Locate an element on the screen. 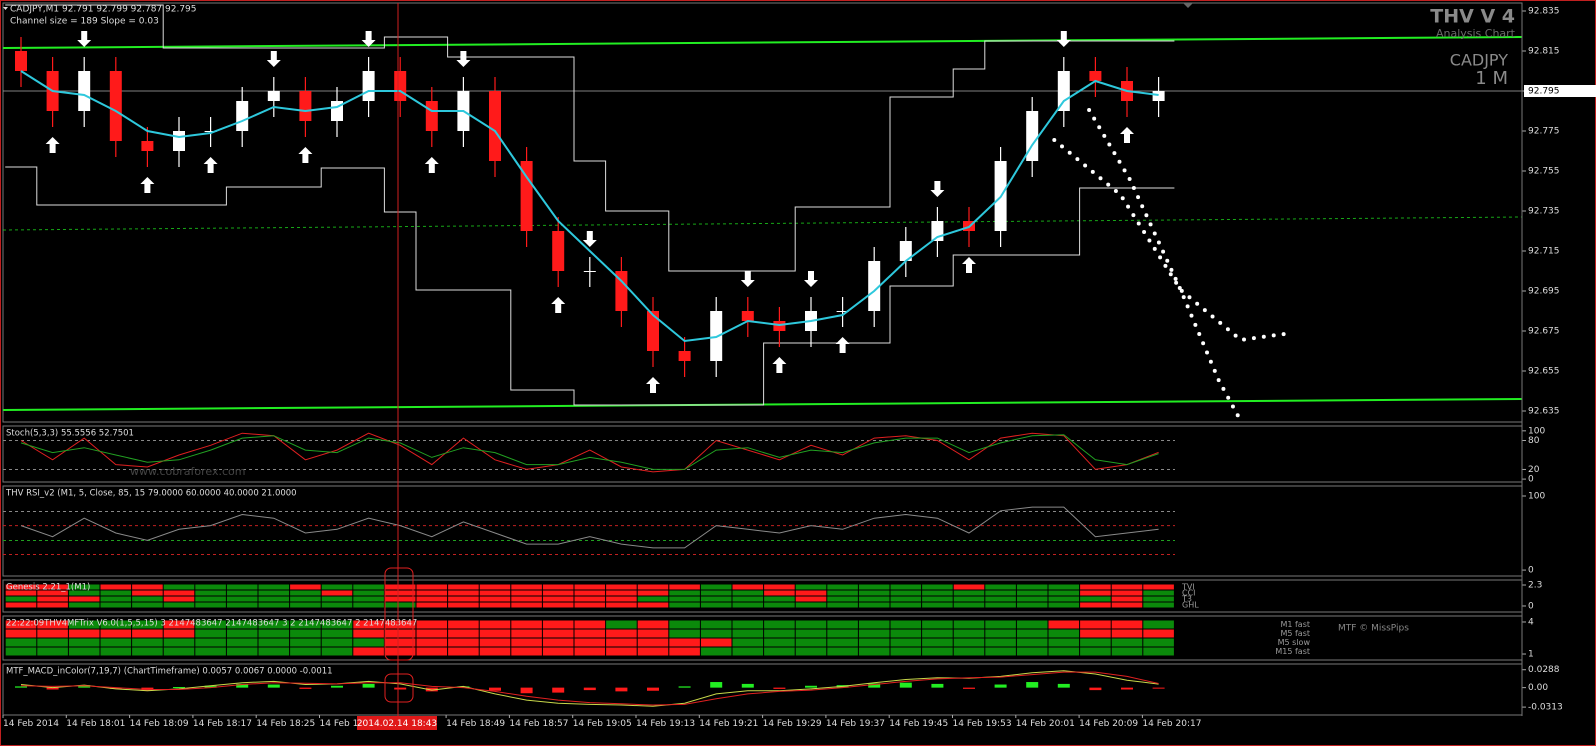 This screenshot has height=746, width=1596. symbol: CADJPY is located at coordinates (1479, 60).